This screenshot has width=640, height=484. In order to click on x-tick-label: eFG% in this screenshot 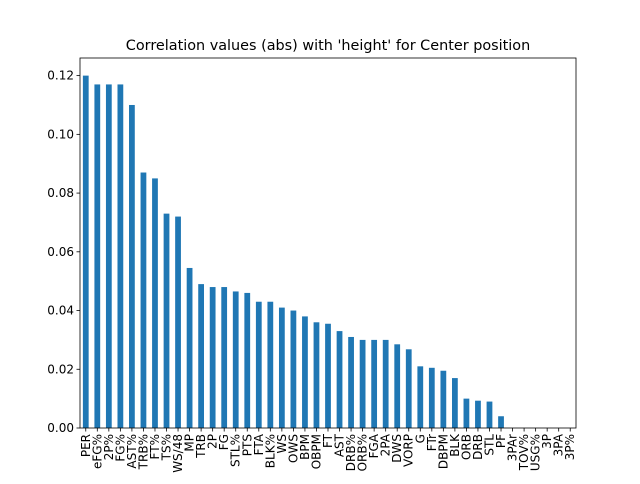, I will do `click(97, 451)`.